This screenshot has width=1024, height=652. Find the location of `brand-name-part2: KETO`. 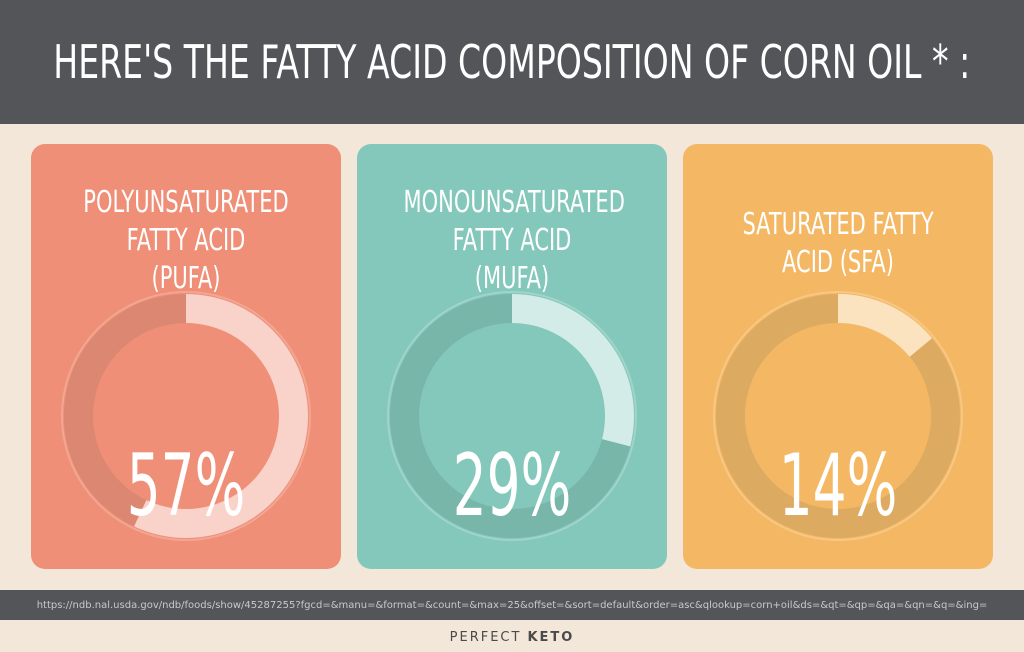

brand-name-part2: KETO is located at coordinates (551, 637).